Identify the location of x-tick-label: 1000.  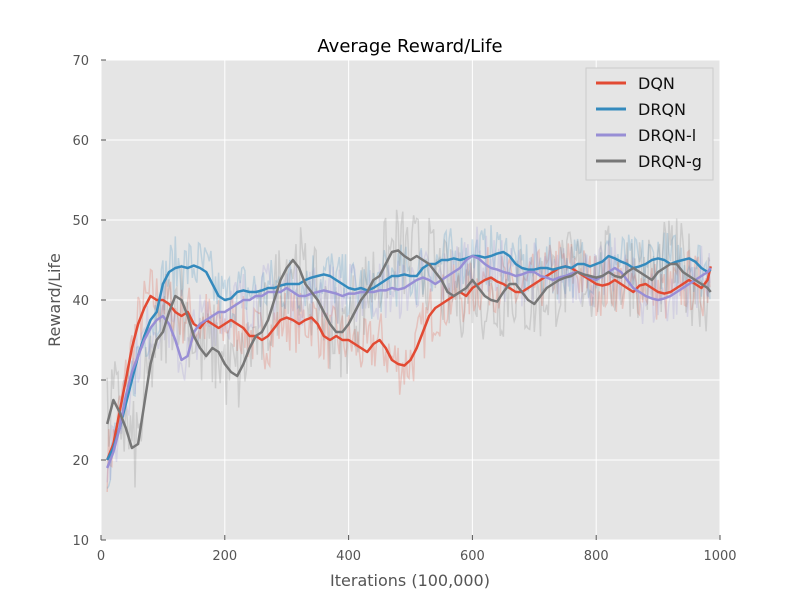
(719, 556).